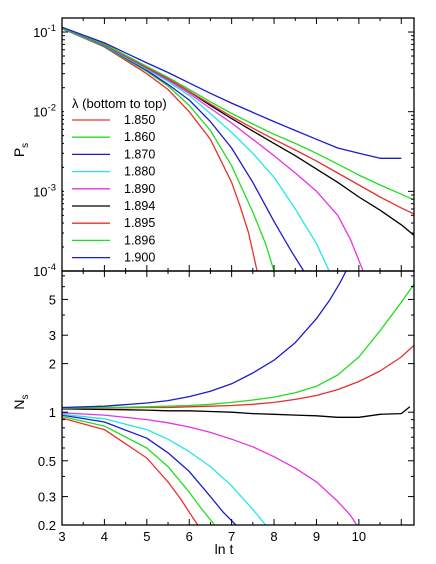 The height and width of the screenshot is (564, 436). What do you see at coordinates (52, 299) in the screenshot?
I see `bottom-y-tick-label: 5` at bounding box center [52, 299].